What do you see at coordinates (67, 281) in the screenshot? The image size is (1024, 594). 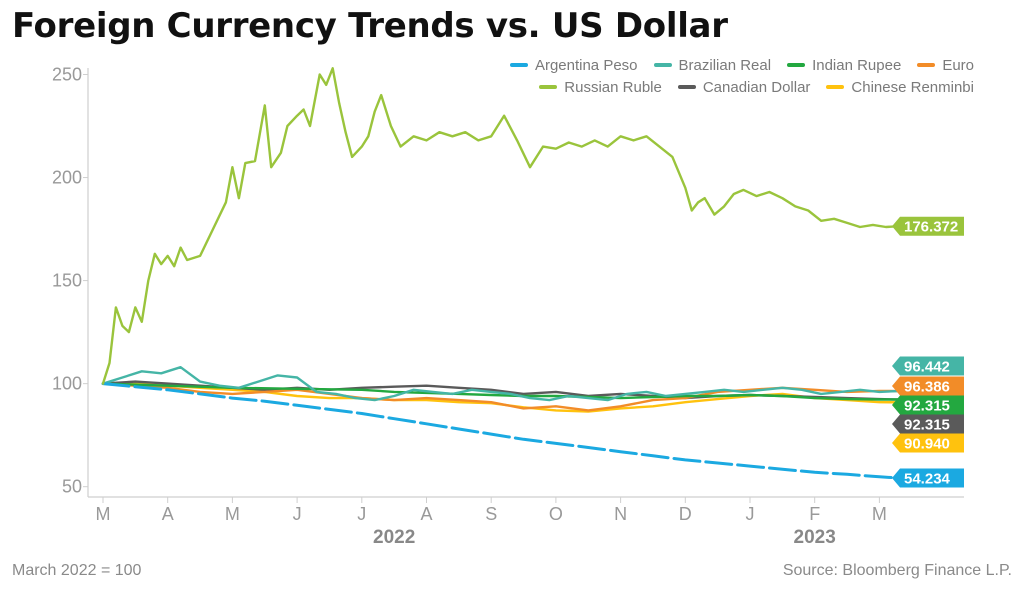 I see `y-tick-label: 150` at bounding box center [67, 281].